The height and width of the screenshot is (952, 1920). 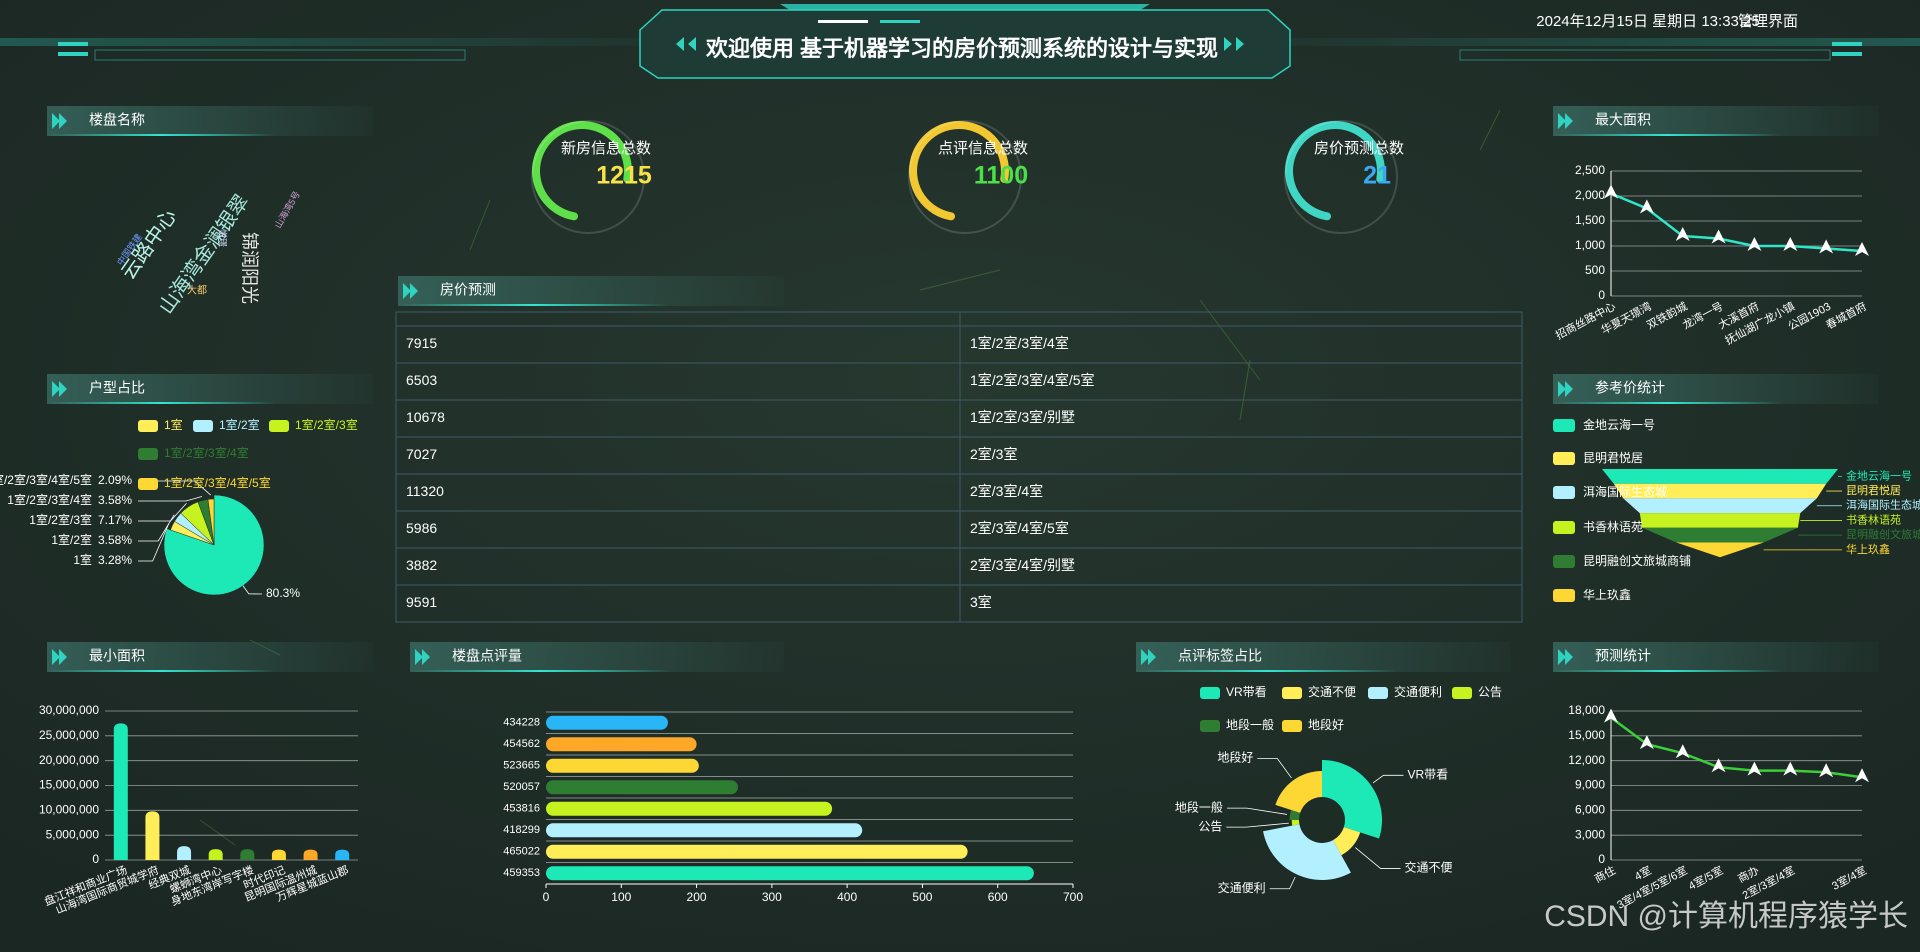 What do you see at coordinates (421, 528) in the screenshot?
I see `table-cell: 5986` at bounding box center [421, 528].